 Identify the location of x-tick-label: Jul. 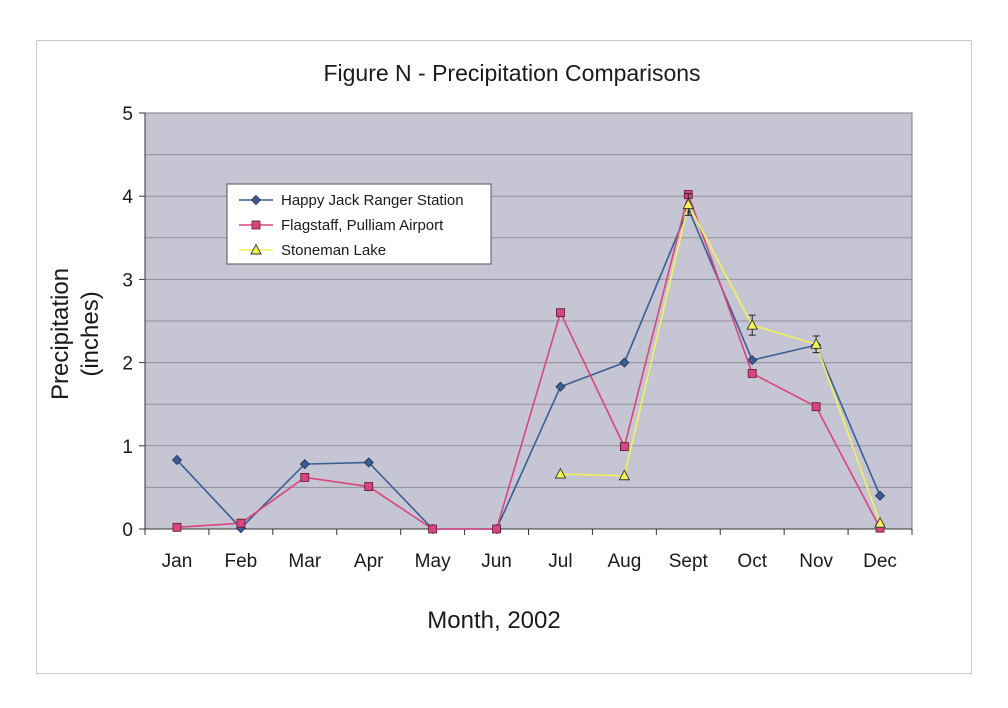
(560, 561).